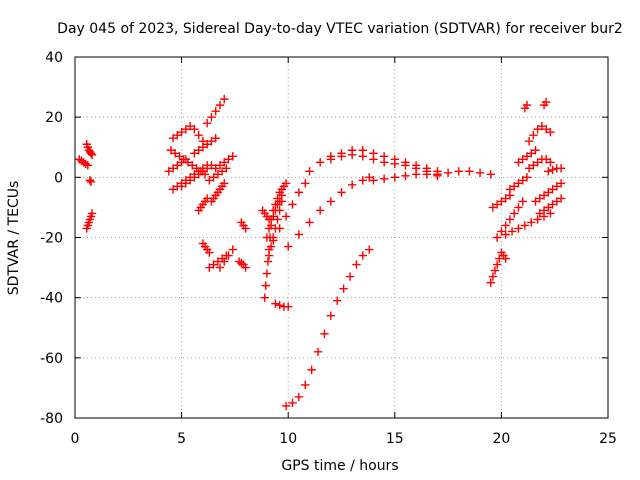  What do you see at coordinates (54, 58) in the screenshot?
I see `y-tick-label: 40` at bounding box center [54, 58].